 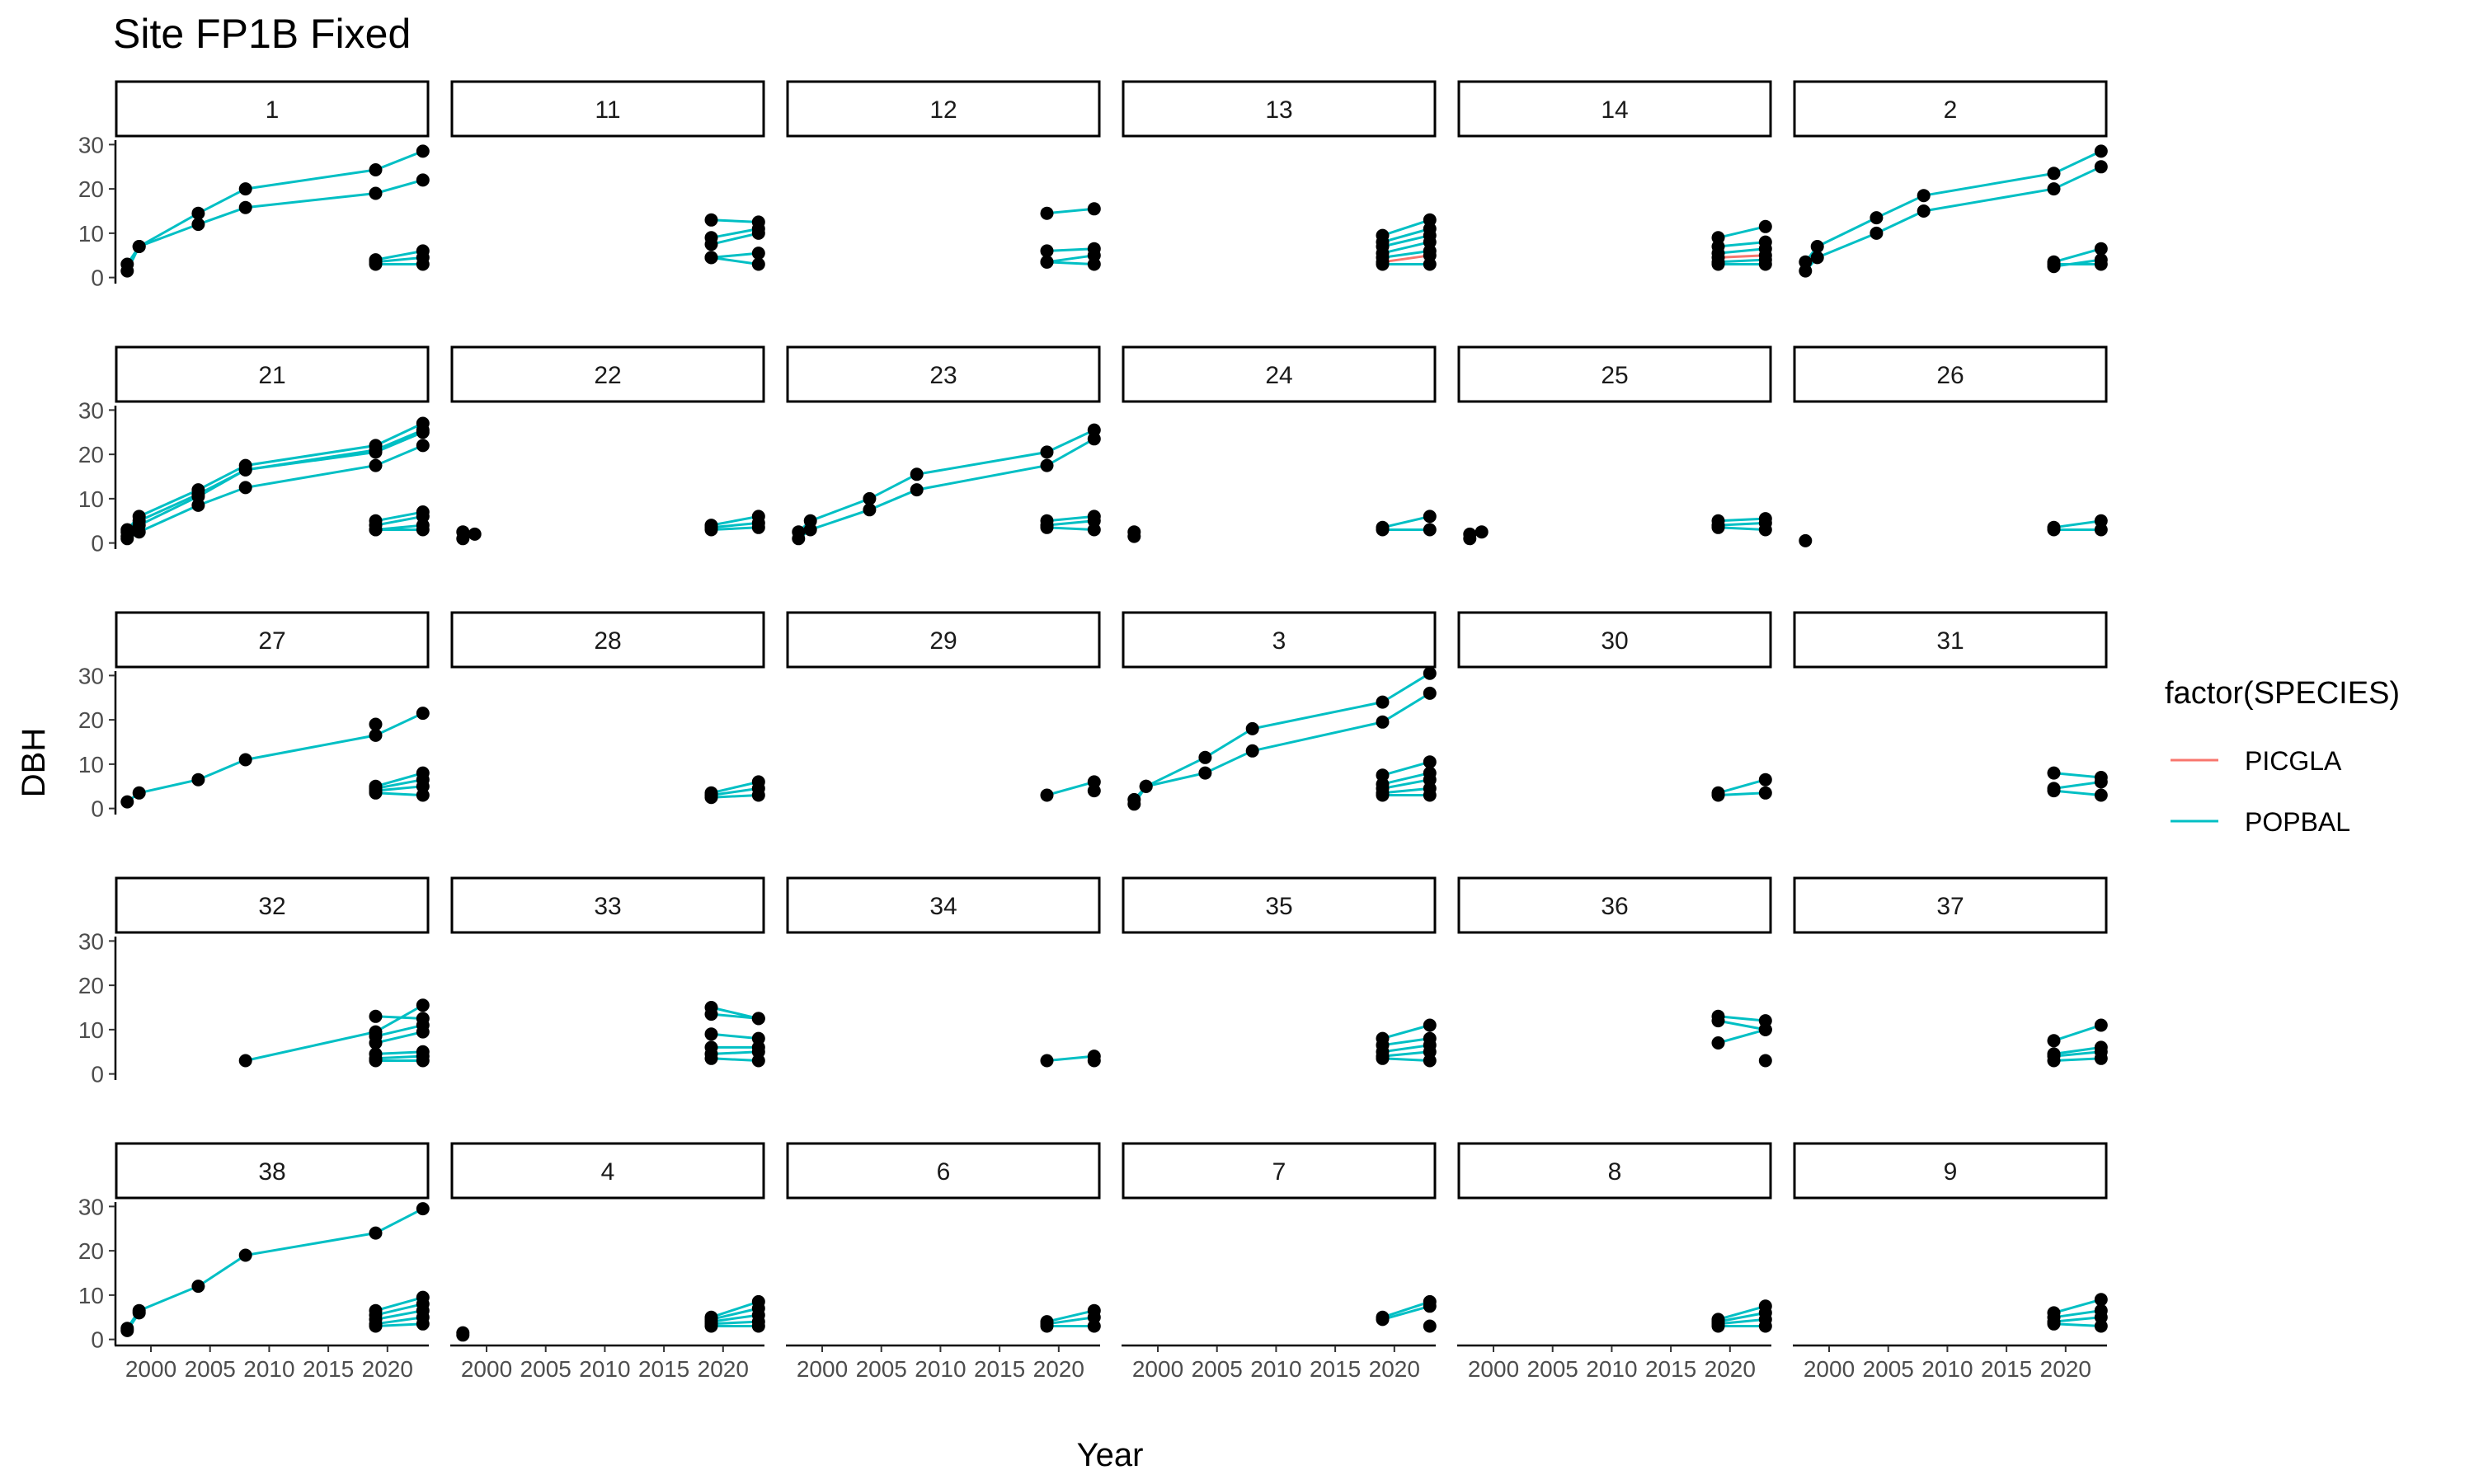 I want to click on facet-strip-label: 30, so click(x=1614, y=641).